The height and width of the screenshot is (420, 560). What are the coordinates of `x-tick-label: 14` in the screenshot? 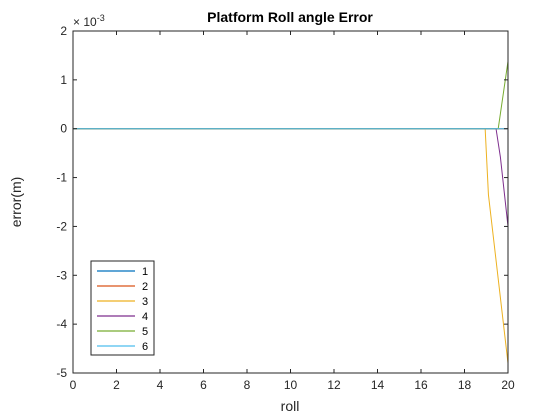 It's located at (378, 385).